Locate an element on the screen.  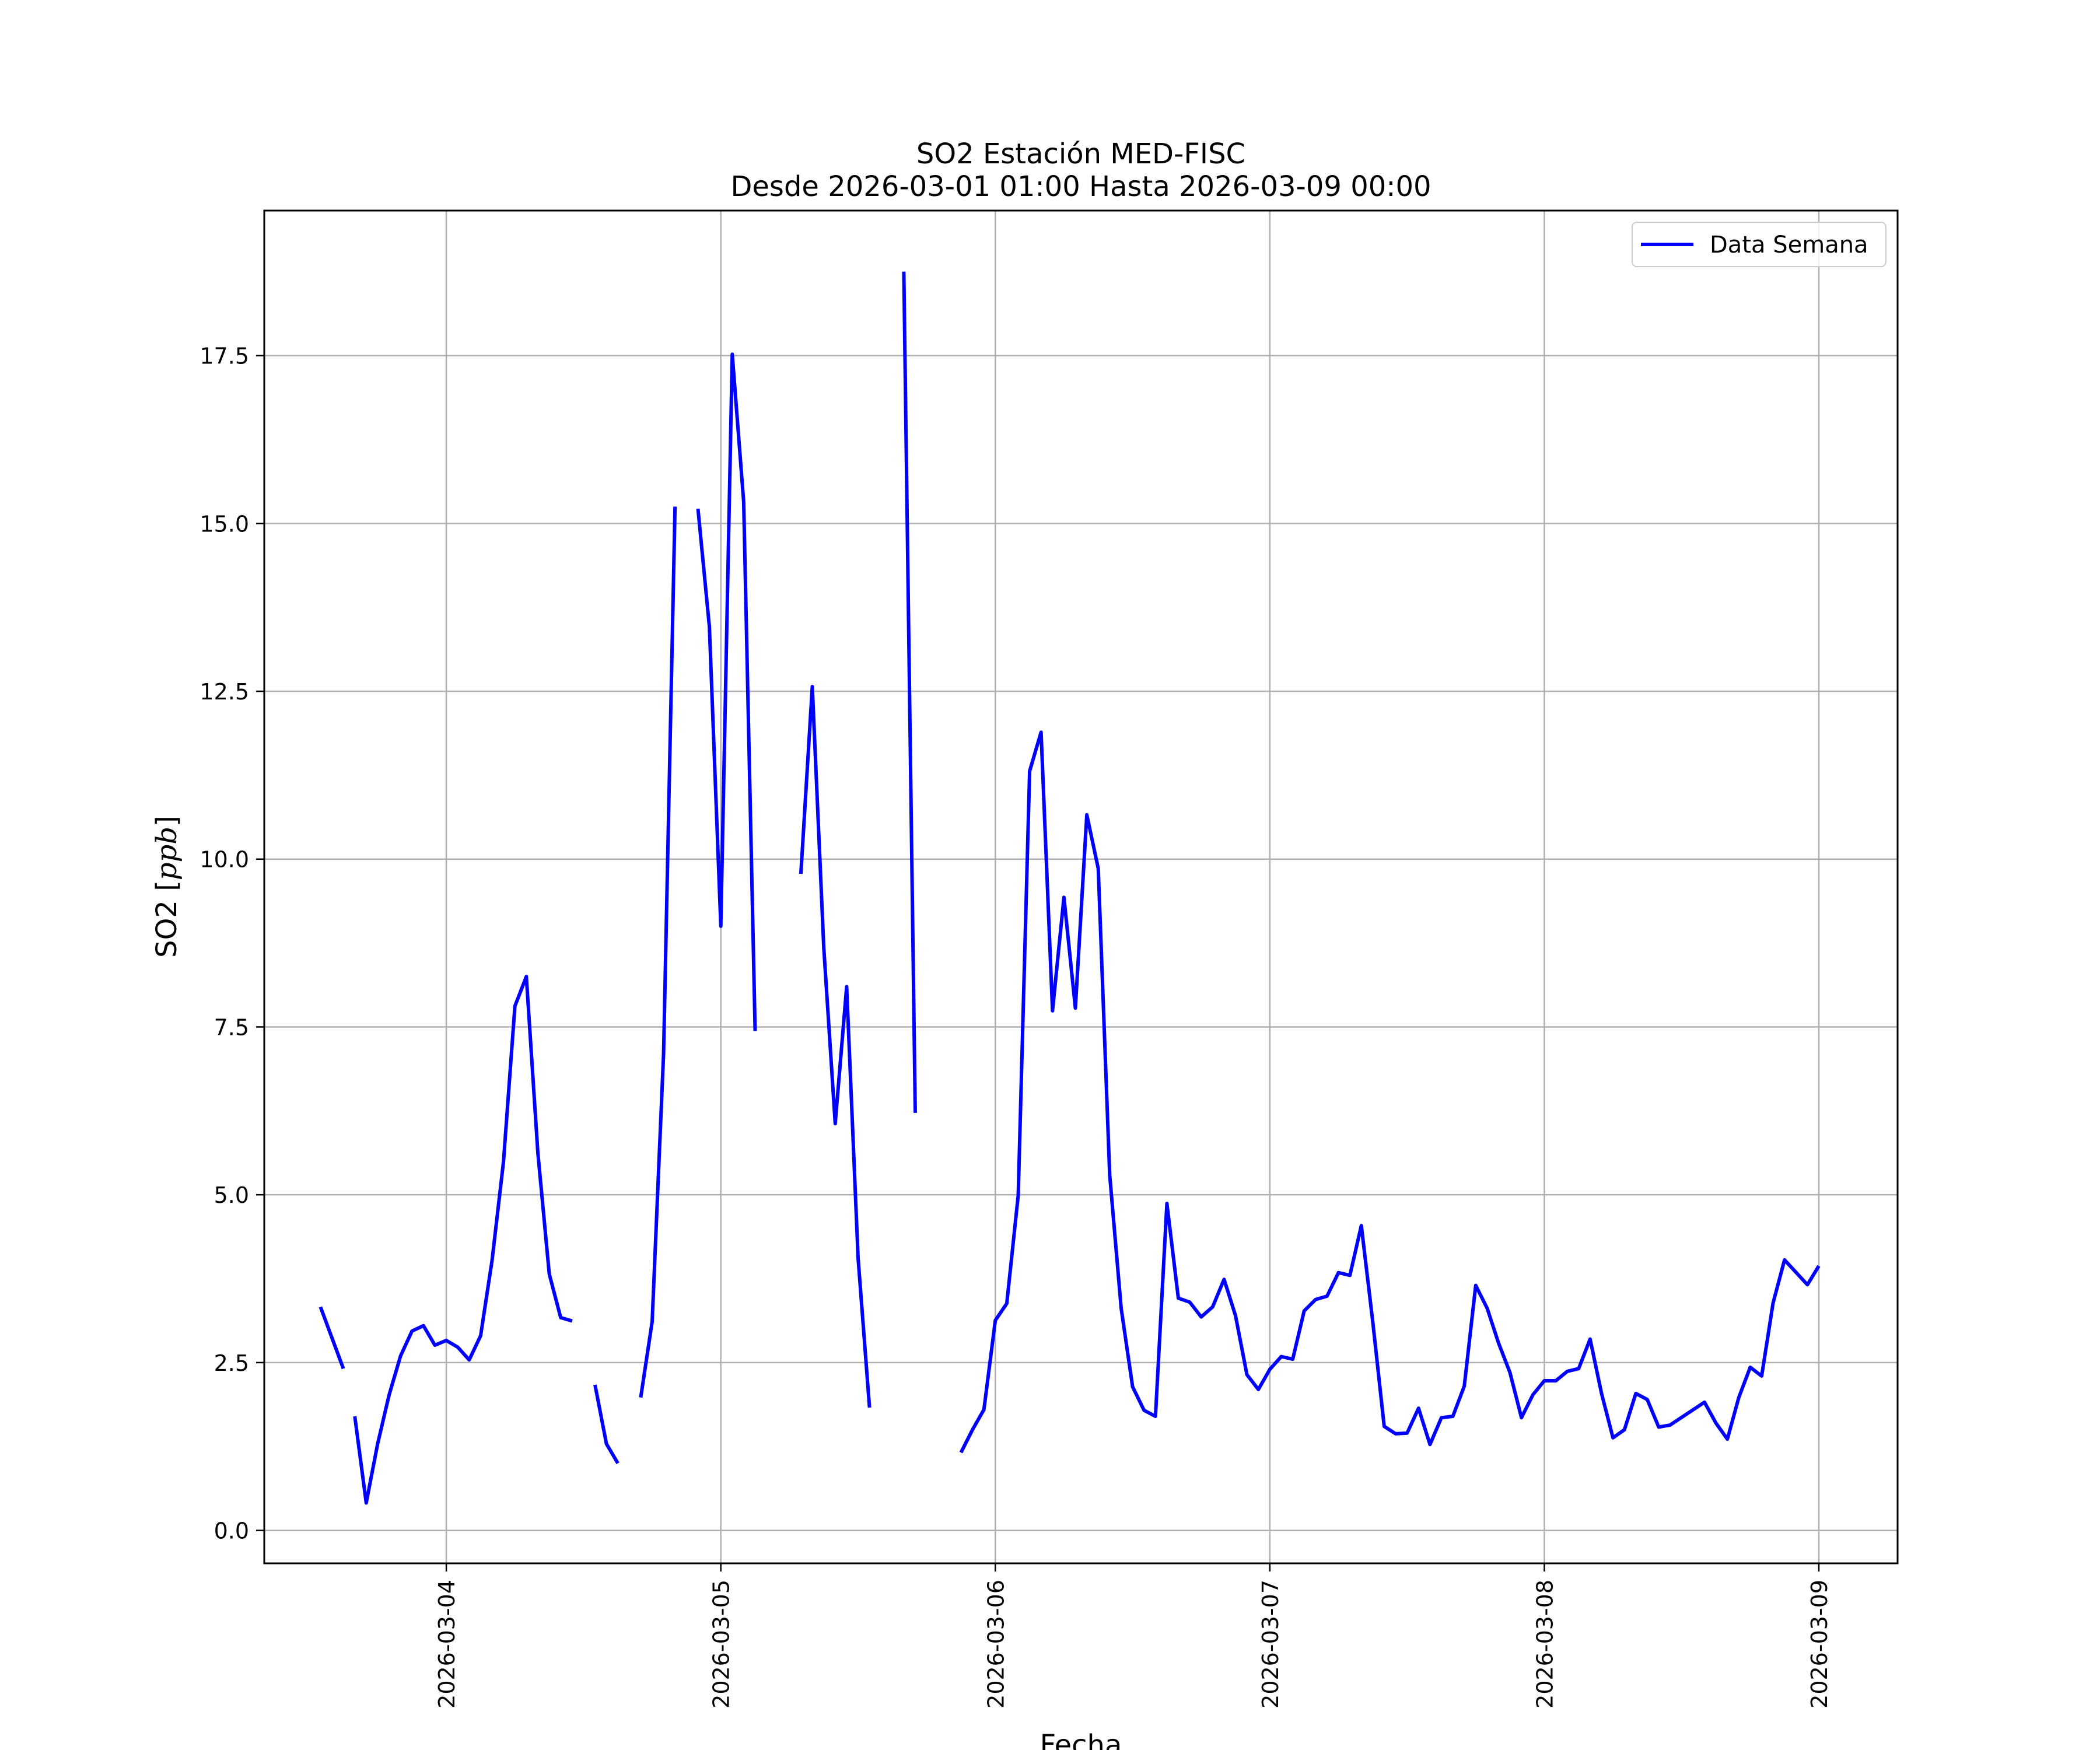
y-axis-label: SO2 [ppb] is located at coordinates (166, 887).